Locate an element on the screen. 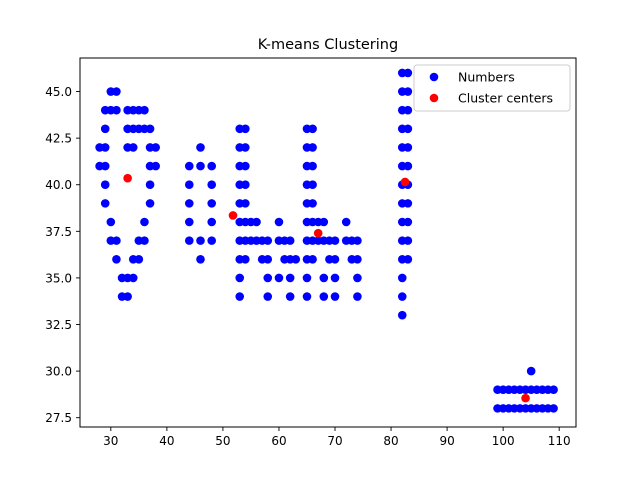  x-tick-label: 100 is located at coordinates (503, 441).